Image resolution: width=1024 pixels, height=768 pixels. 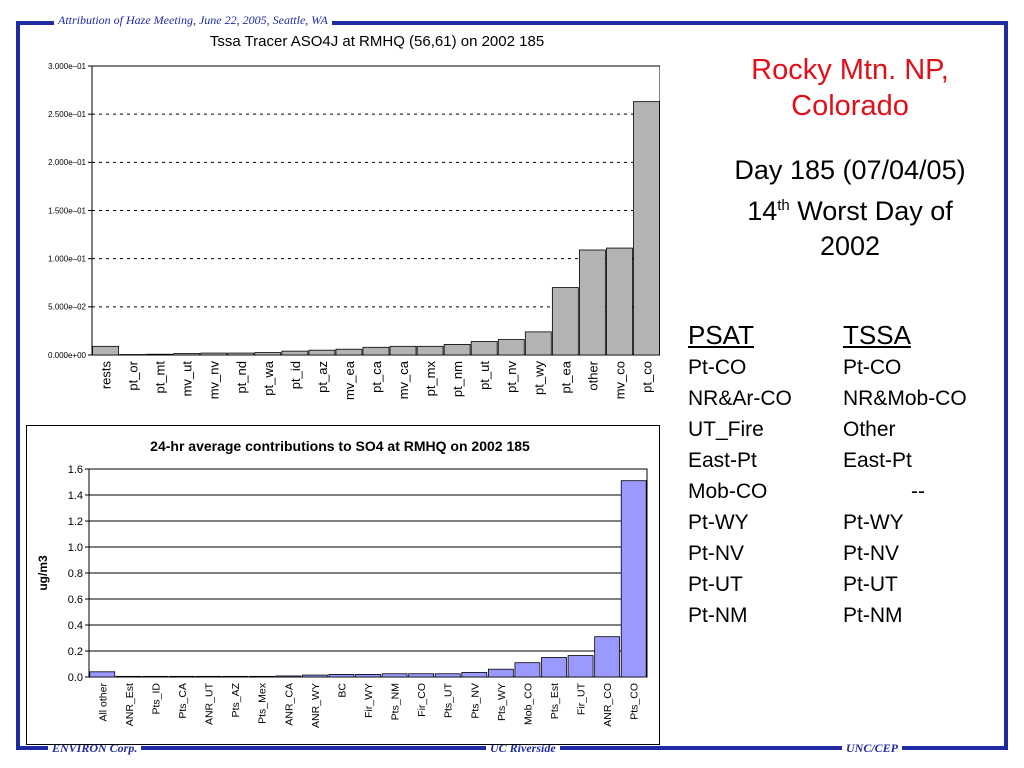 What do you see at coordinates (67, 258) in the screenshot?
I see `y-tick-label: 1.000e–01` at bounding box center [67, 258].